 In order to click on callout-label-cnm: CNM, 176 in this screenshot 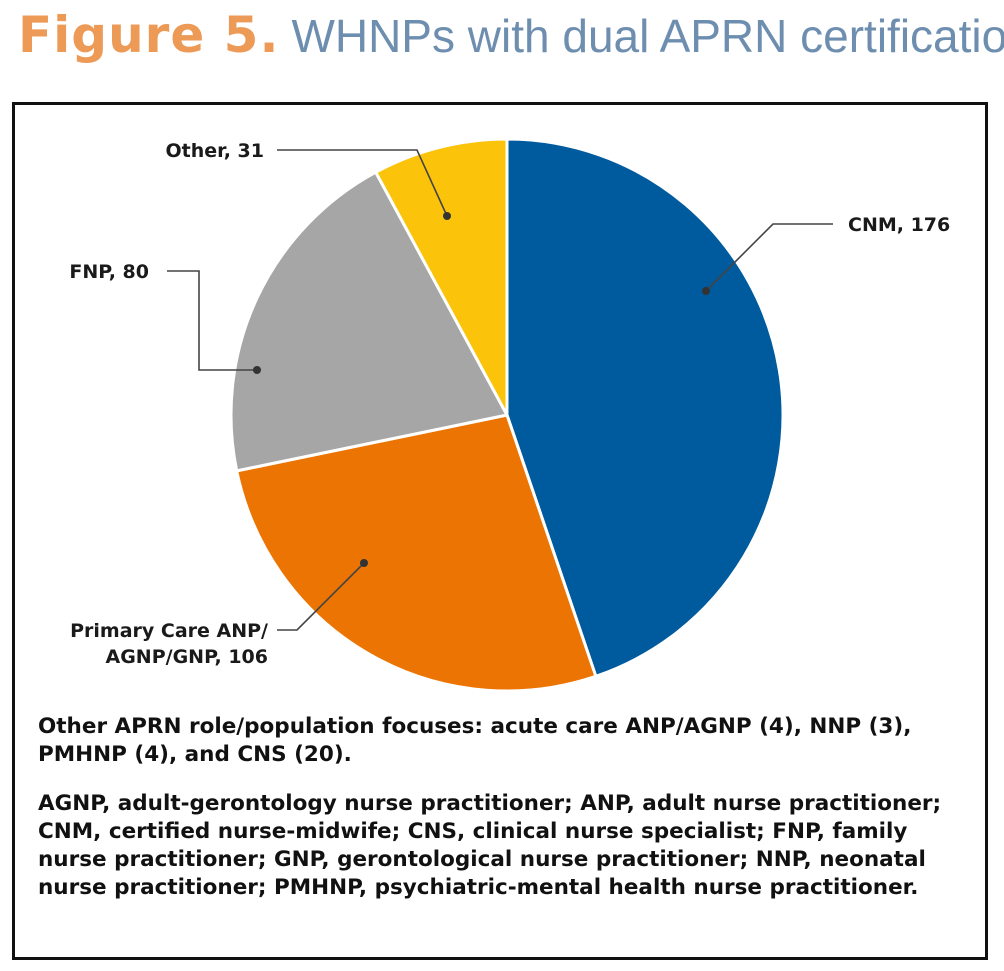, I will do `click(899, 225)`.